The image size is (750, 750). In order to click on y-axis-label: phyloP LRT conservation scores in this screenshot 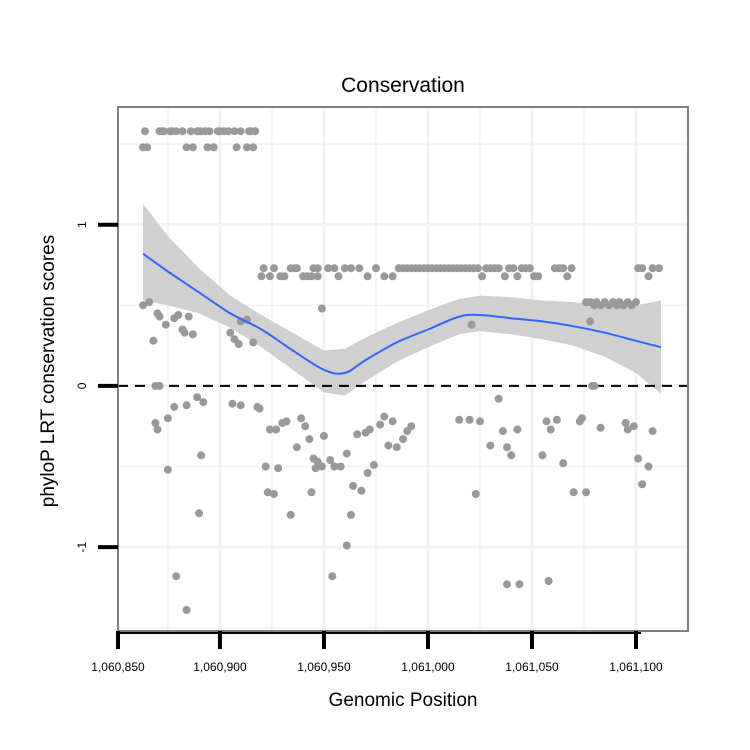, I will do `click(48, 371)`.